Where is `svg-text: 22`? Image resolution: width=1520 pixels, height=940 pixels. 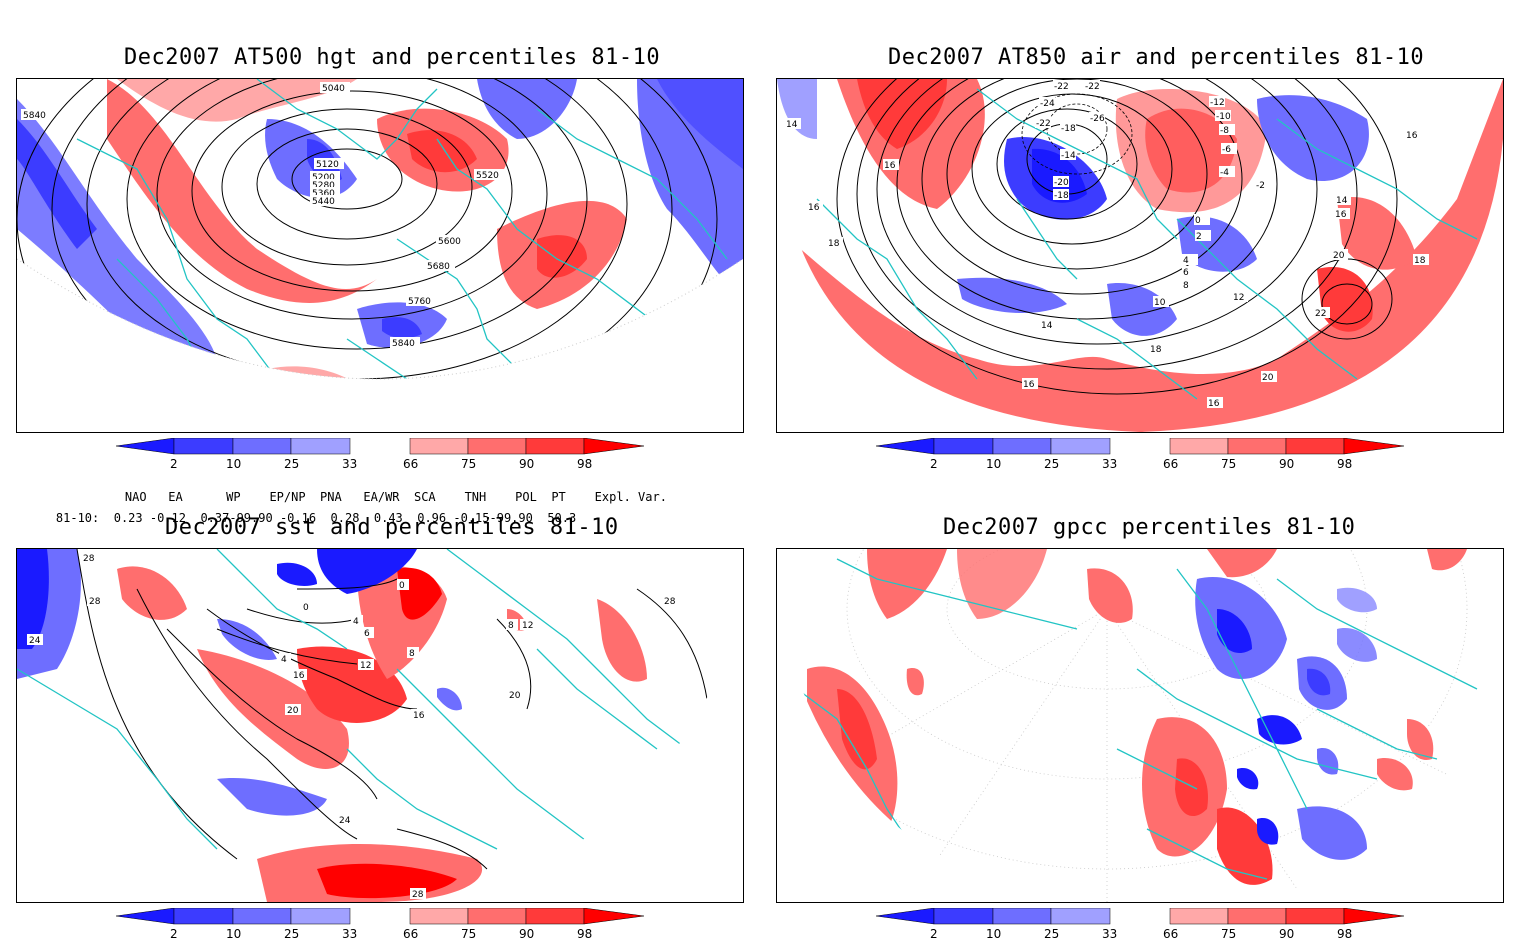
svg-text: 22 is located at coordinates (1320, 314).